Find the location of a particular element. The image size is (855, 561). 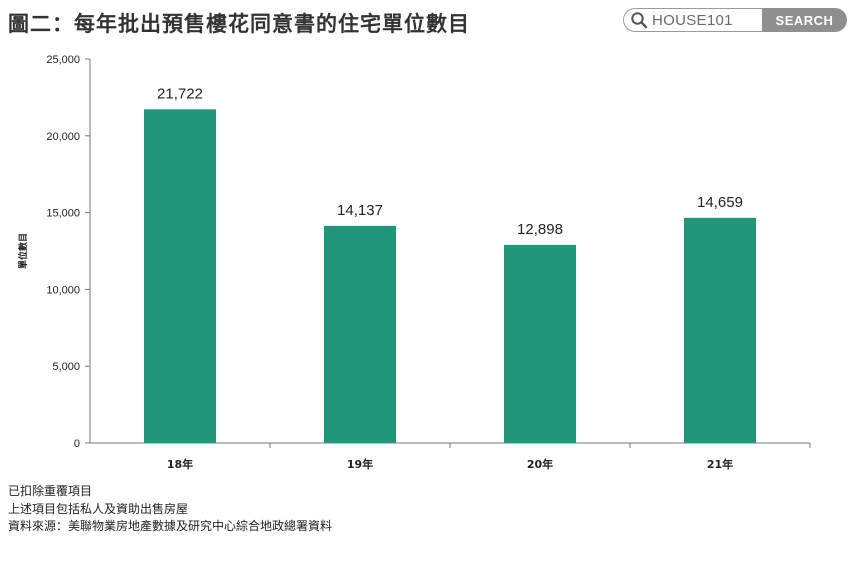

data-label: 14,659 is located at coordinates (720, 202).